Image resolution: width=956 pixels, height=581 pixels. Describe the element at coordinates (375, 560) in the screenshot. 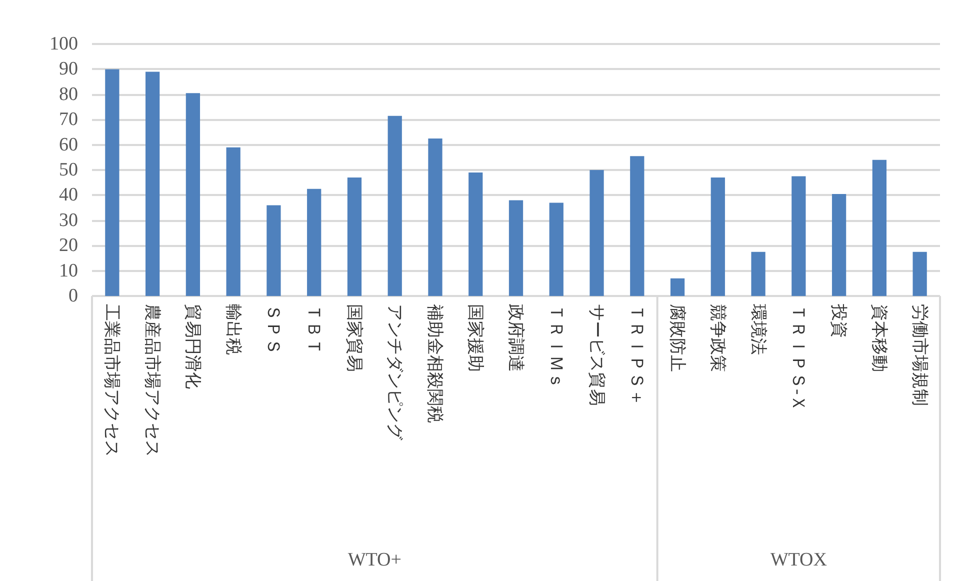

I see `text: WTO+` at that location.